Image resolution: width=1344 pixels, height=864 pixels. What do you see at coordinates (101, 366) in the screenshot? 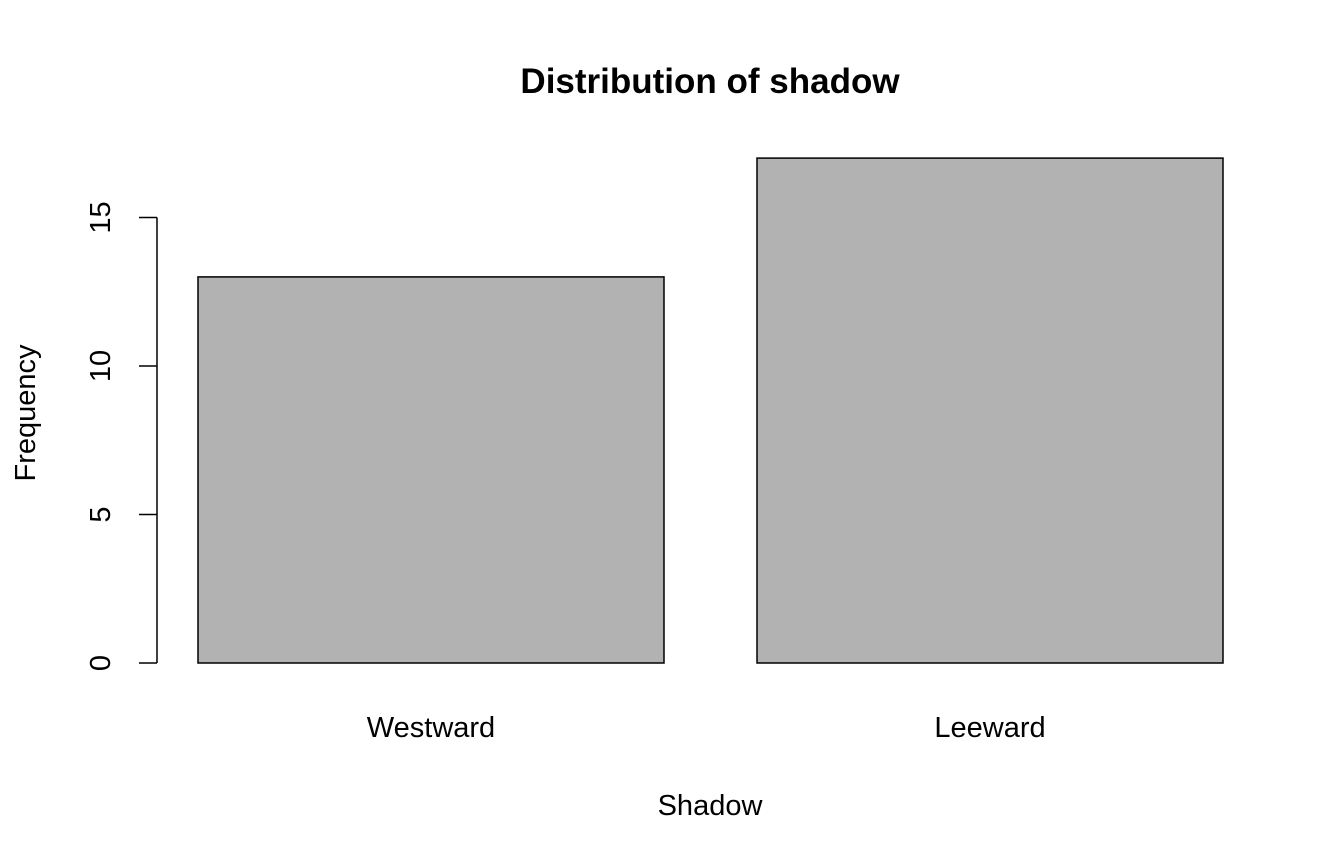
I see `y-tick-label-10: 10` at bounding box center [101, 366].